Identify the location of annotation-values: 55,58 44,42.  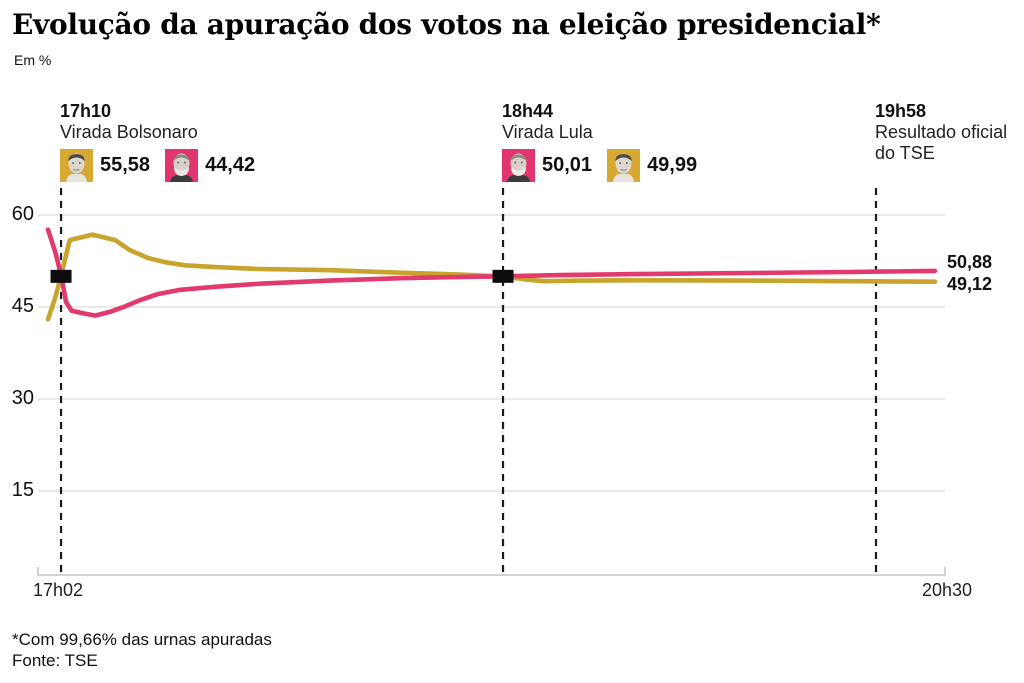
(165, 165).